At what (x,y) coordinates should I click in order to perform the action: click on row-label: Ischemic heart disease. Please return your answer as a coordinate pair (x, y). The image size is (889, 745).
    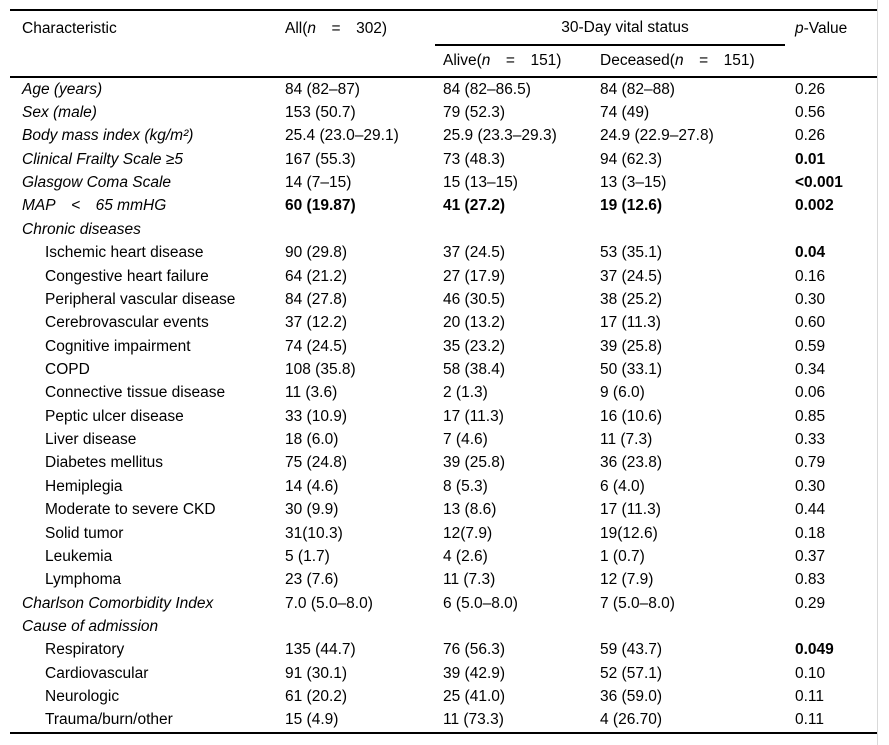
    Looking at the image, I should click on (124, 253).